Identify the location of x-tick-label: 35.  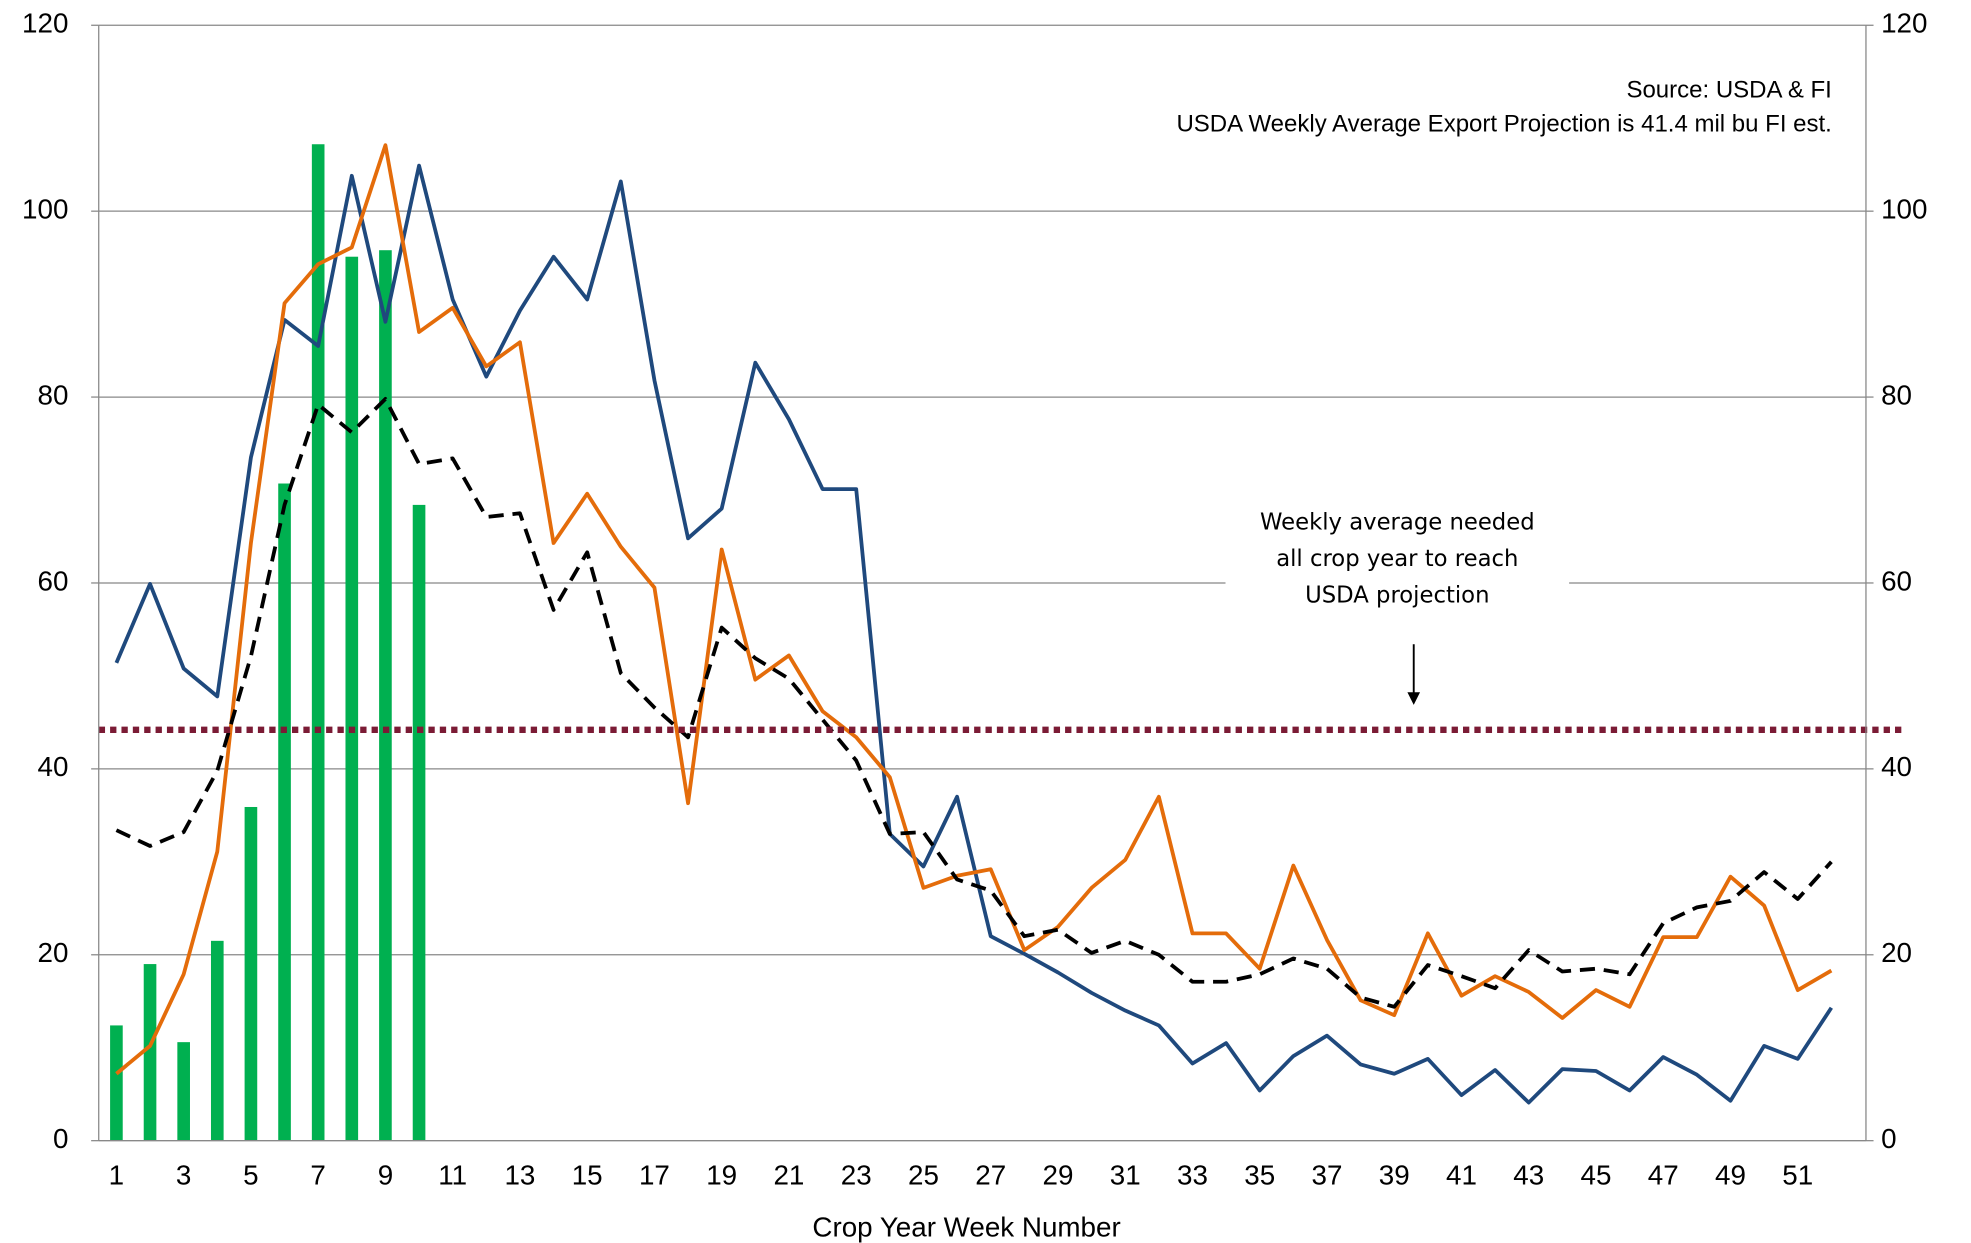
(1259, 1175).